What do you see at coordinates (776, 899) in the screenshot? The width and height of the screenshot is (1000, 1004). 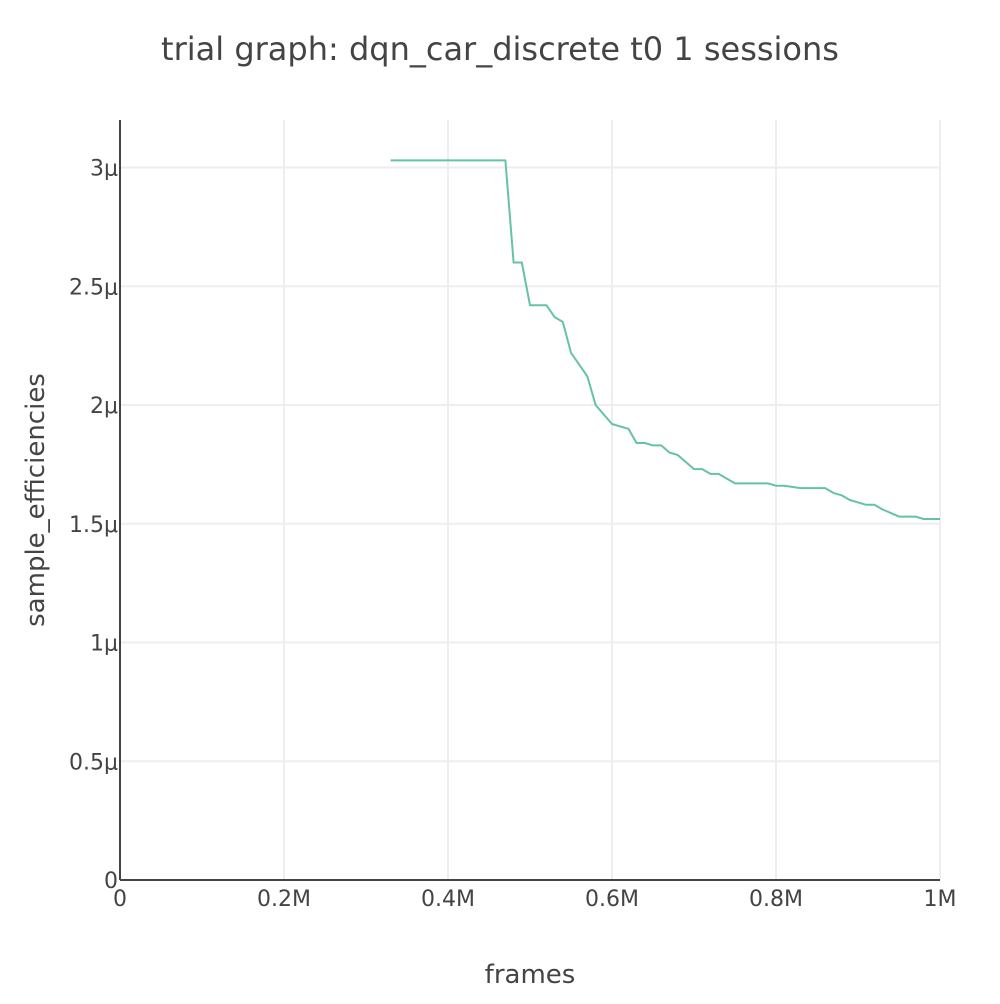 I see `x-tick-label: 0.8M` at bounding box center [776, 899].